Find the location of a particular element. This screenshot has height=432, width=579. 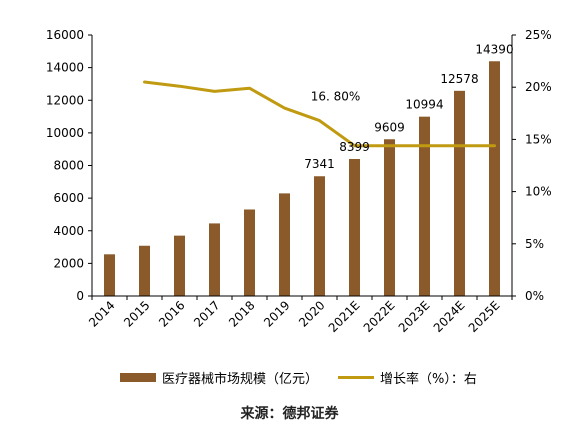

x-tick-label: 2017 is located at coordinates (206, 313).